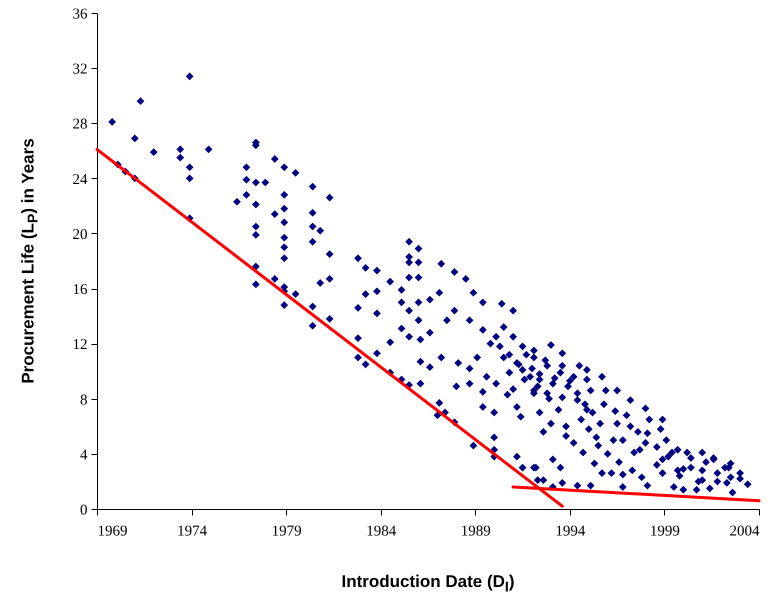 The height and width of the screenshot is (605, 779). I want to click on x-axis-title: Introduction Date (D$_{I}$), so click(428, 584).